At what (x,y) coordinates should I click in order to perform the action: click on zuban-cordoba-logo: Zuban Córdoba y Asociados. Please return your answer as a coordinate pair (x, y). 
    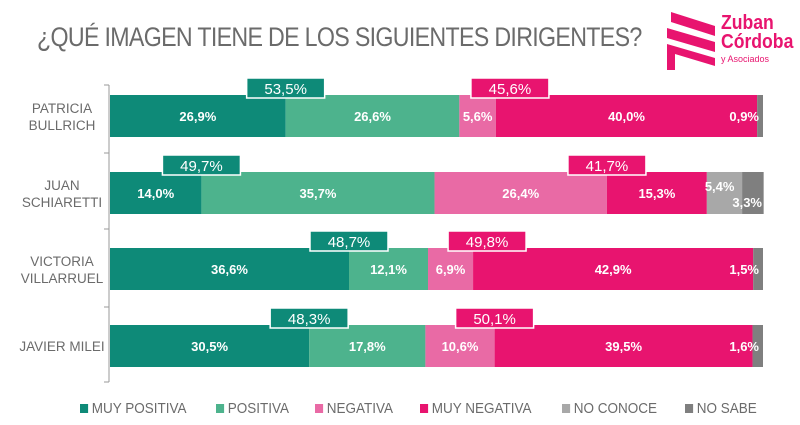
    Looking at the image, I should click on (730, 41).